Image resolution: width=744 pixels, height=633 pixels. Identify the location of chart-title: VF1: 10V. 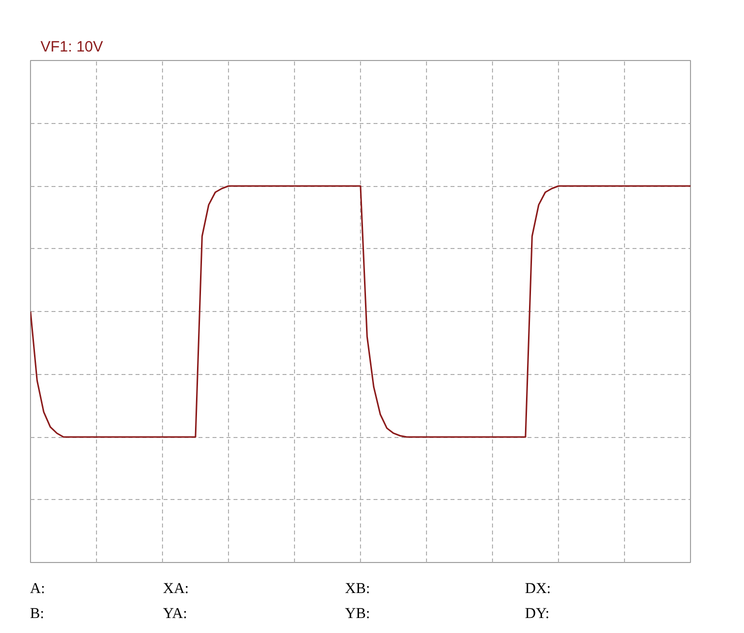
(72, 47).